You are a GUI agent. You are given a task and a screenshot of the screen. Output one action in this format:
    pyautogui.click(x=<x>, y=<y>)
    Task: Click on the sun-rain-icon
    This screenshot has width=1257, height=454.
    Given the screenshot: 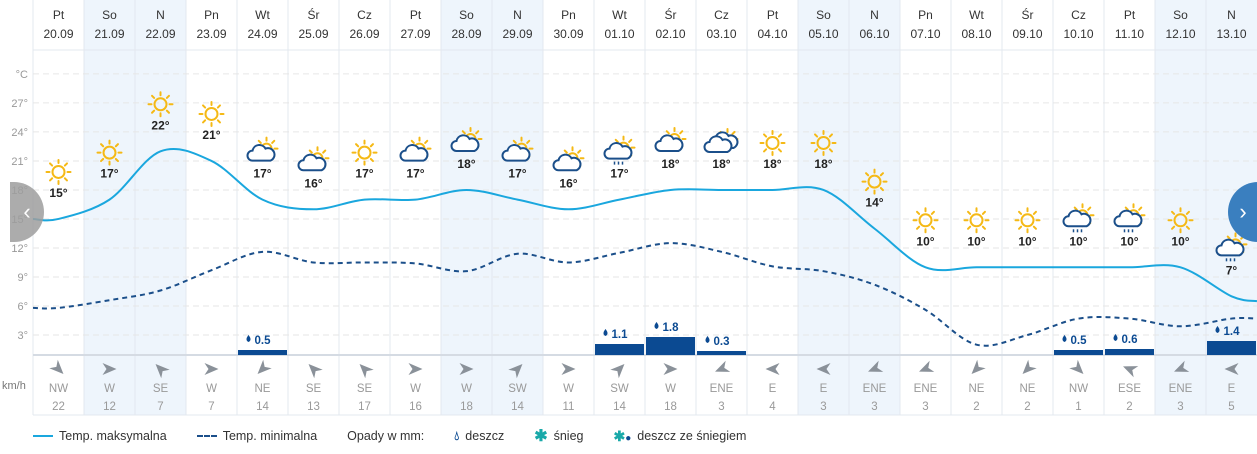 What is the action you would take?
    pyautogui.click(x=1129, y=218)
    